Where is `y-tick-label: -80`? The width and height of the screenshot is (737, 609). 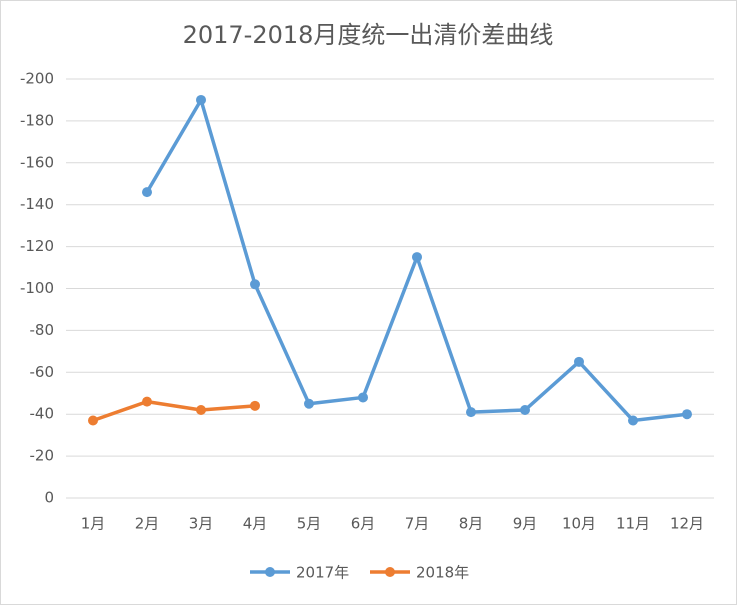
y-tick-label: -80 is located at coordinates (42, 330).